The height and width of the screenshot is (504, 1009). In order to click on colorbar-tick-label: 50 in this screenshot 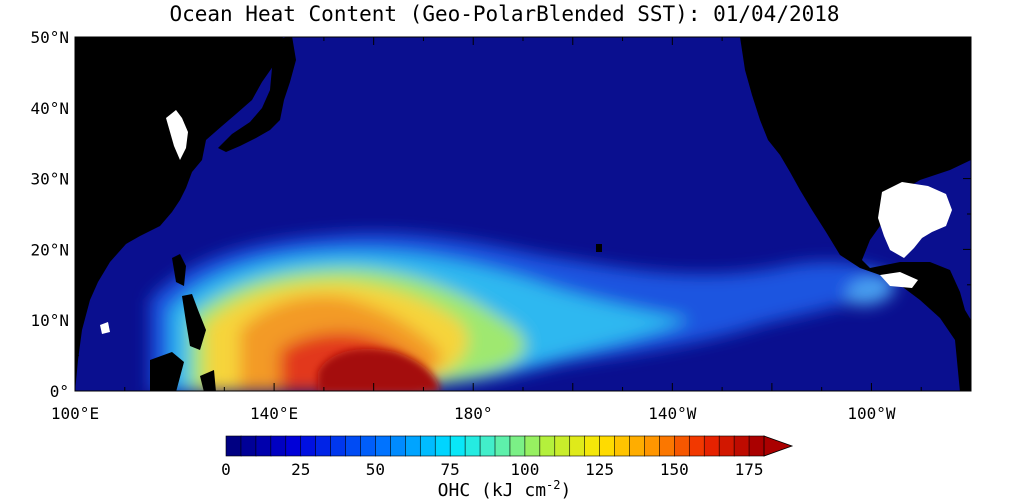, I will do `click(375, 469)`.